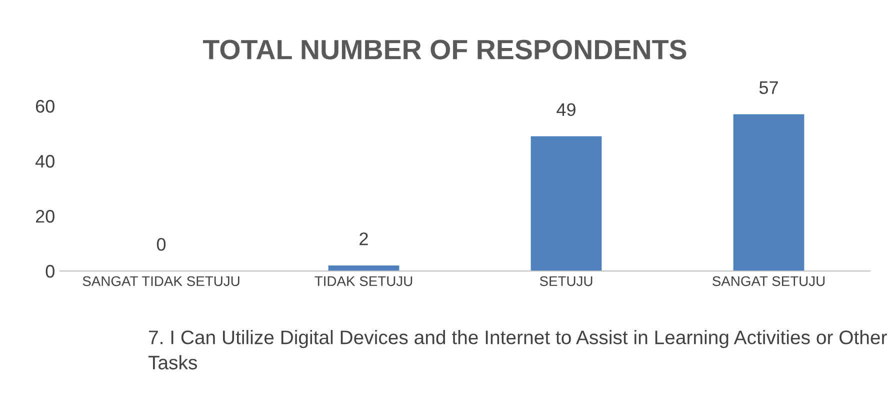  What do you see at coordinates (768, 281) in the screenshot?
I see `x-tick-label: SANGAT SETUJU` at bounding box center [768, 281].